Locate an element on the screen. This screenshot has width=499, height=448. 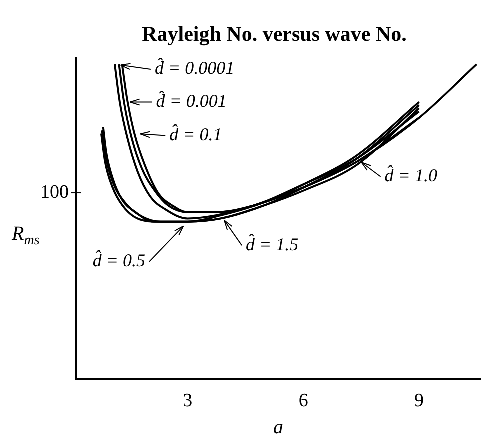
x-axis-title: a is located at coordinates (279, 427).